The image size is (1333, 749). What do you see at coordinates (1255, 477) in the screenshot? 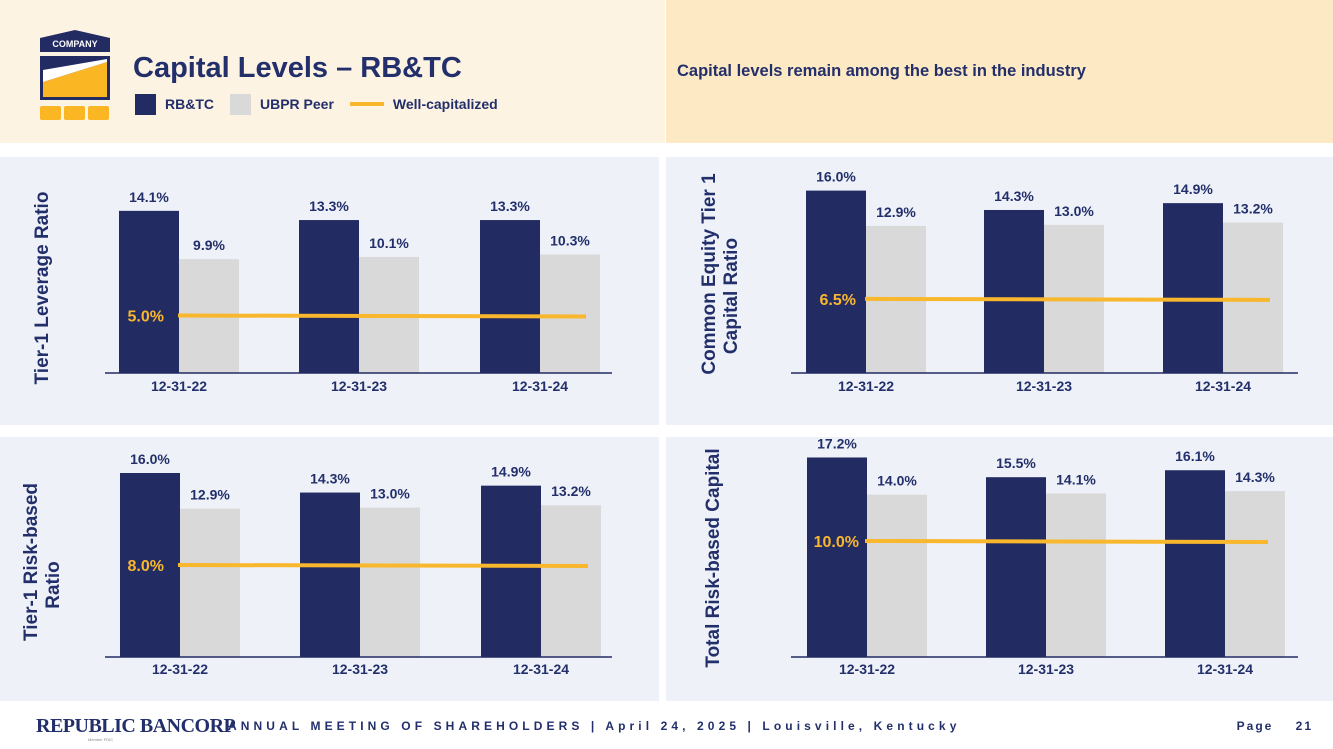
I see `value-label-ubpr-peer: 14.3%` at bounding box center [1255, 477].